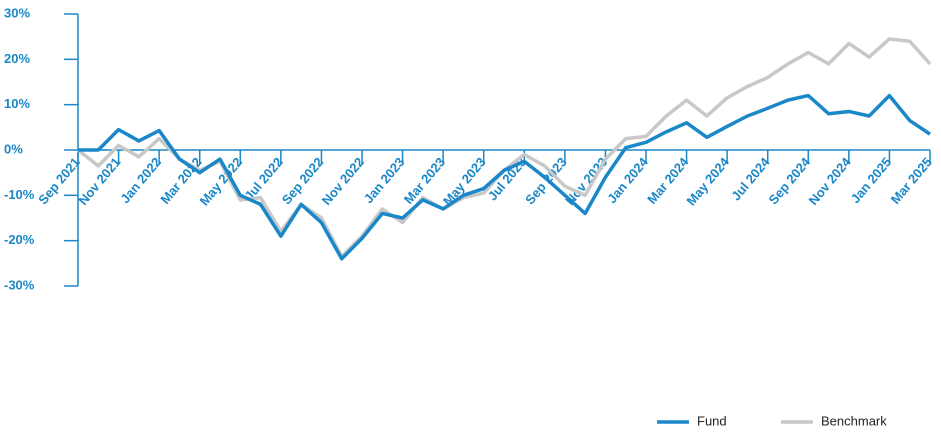  What do you see at coordinates (911, 180) in the screenshot?
I see `x-tick-label: Mar 2025` at bounding box center [911, 180].